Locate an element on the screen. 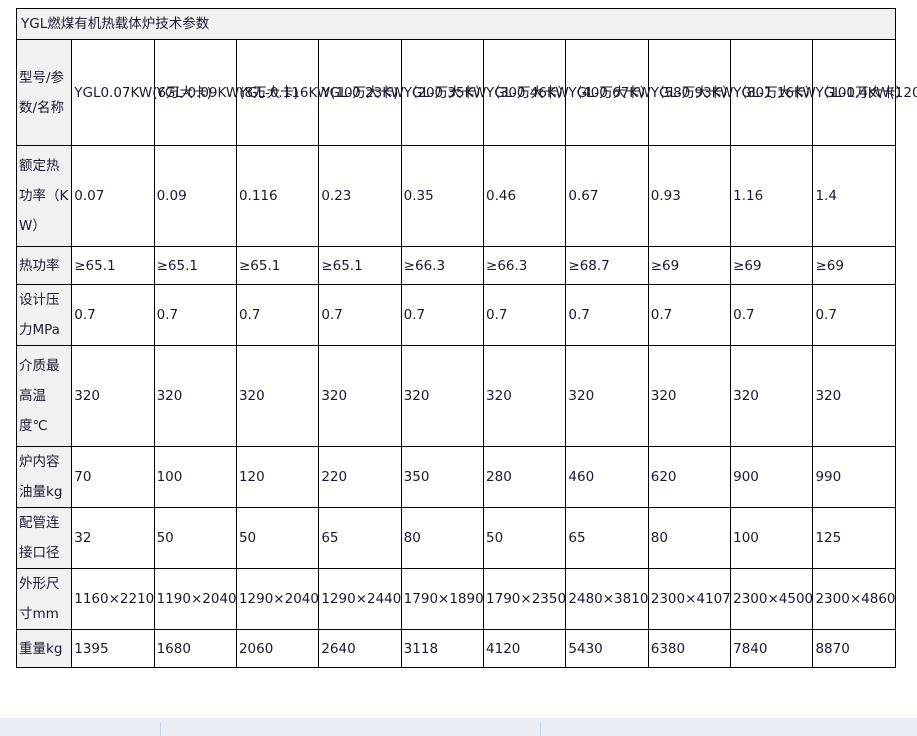 This screenshot has height=736, width=917. table-cell-text: 1290×2440 is located at coordinates (361, 599).